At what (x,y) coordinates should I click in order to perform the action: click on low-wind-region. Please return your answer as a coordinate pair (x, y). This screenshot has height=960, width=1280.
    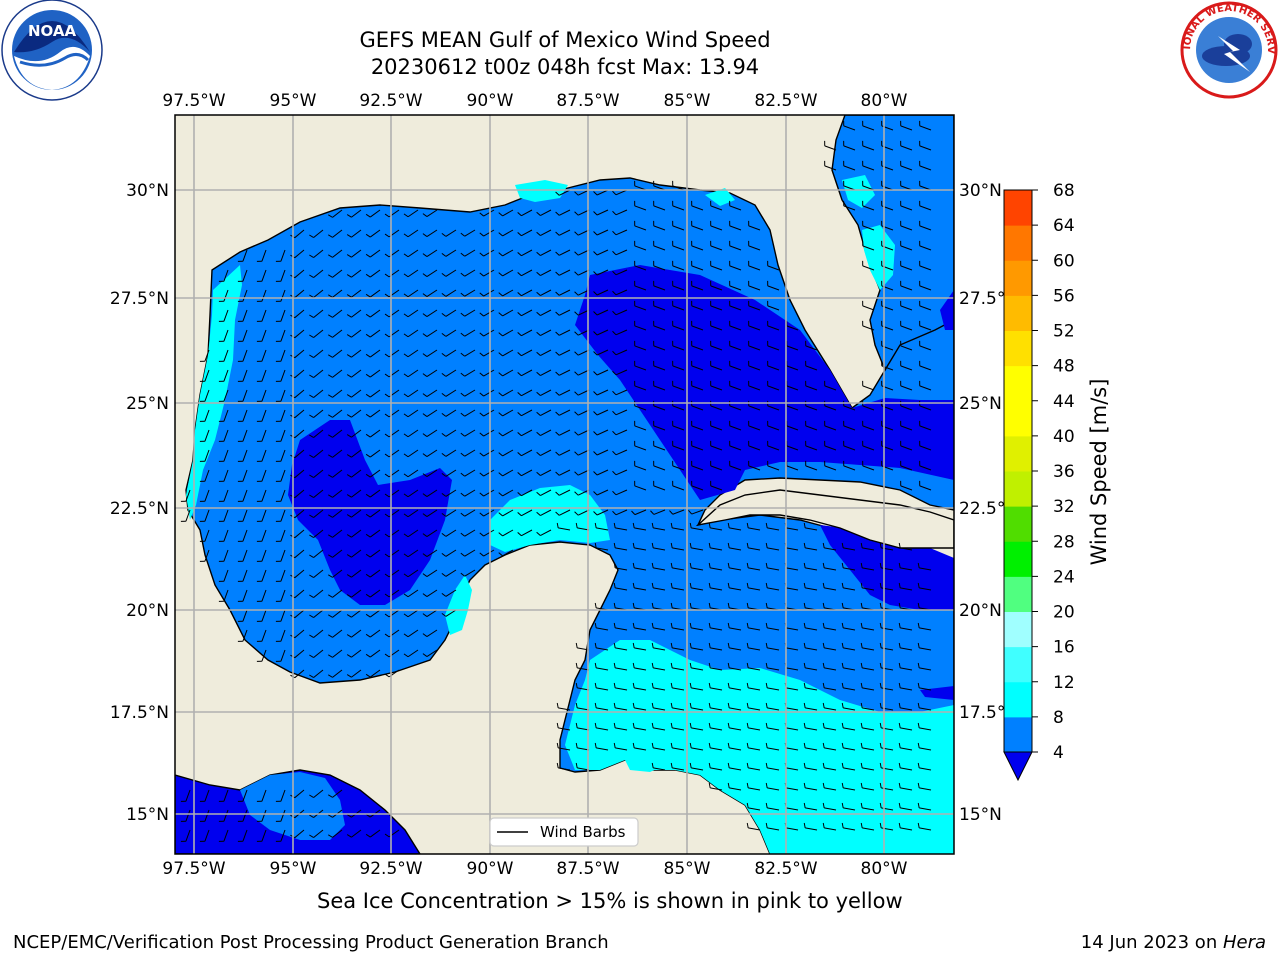
    Looking at the image, I should click on (764, 382).